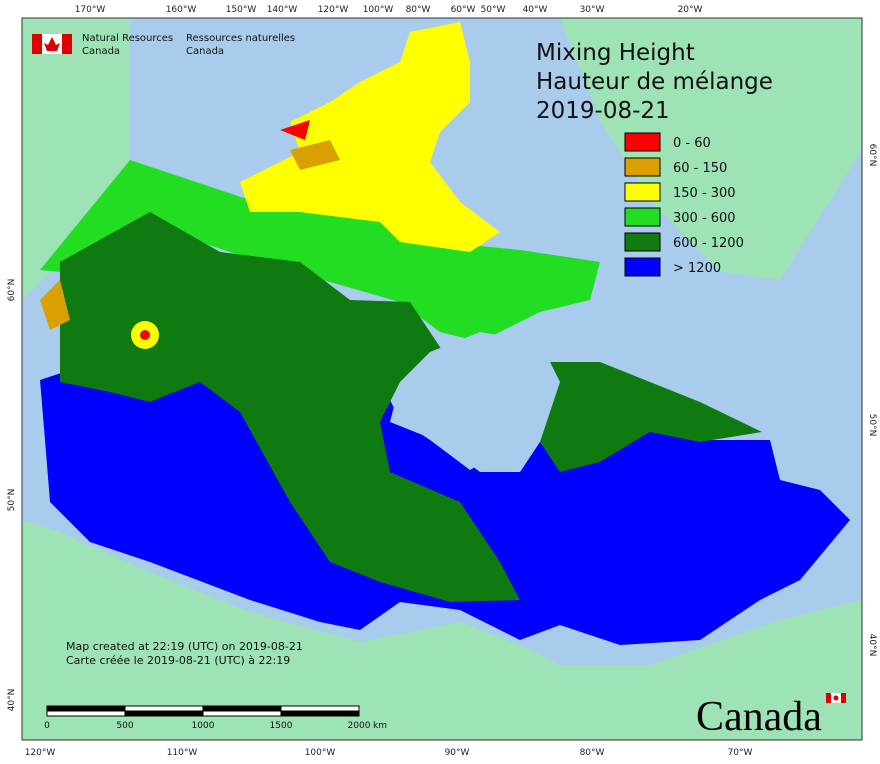 Image resolution: width=880 pixels, height=764 pixels. What do you see at coordinates (12, 500) in the screenshot?
I see `graticule-label-left: 50°N` at bounding box center [12, 500].